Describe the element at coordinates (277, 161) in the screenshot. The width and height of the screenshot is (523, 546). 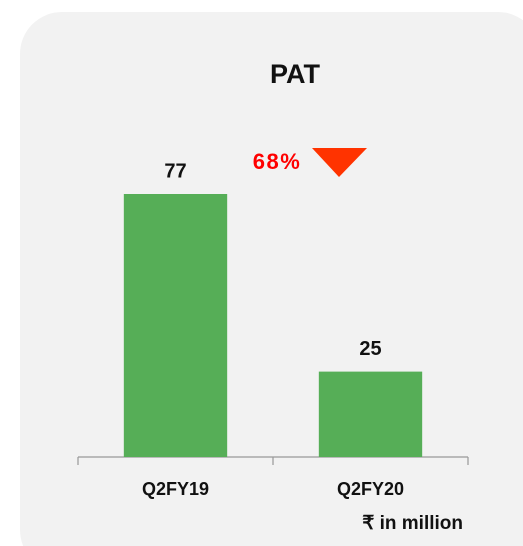
I see `annotation: 68%` at that location.